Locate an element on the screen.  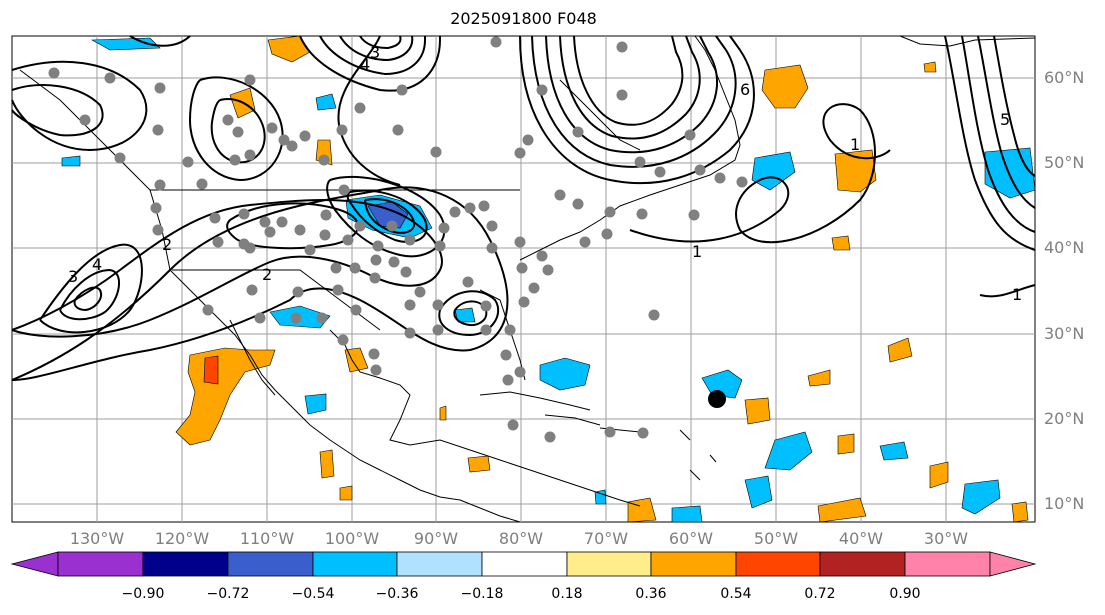
colorbar-tick: −0.36 is located at coordinates (397, 594).